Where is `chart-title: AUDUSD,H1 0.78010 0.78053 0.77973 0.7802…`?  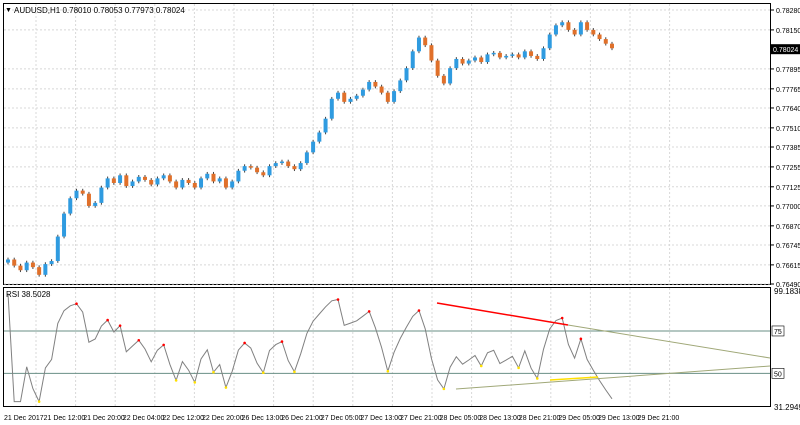
chart-title: AUDUSD,H1 0.78010 0.78053 0.77973 0.7802… is located at coordinates (99, 10).